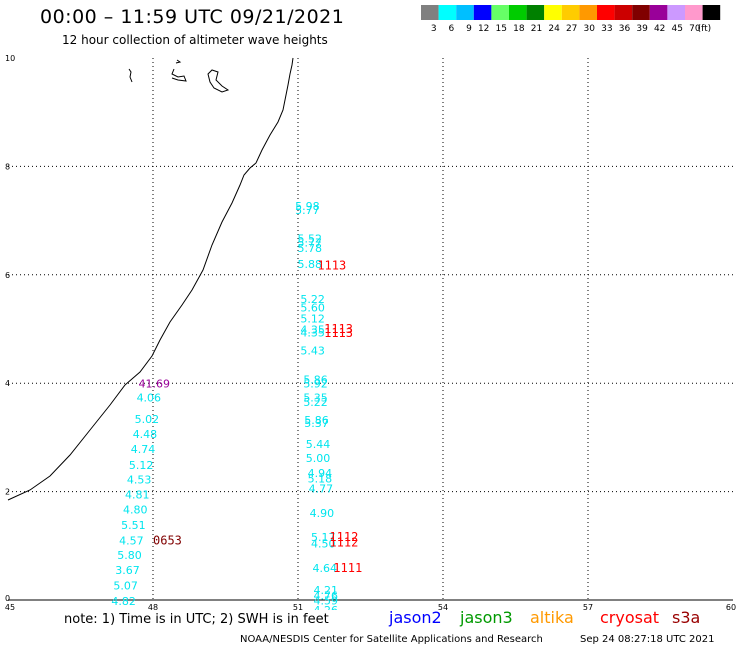 The width and height of the screenshot is (740, 650). Describe the element at coordinates (630, 617) in the screenshot. I see `legend-cryosat: cryosat` at that location.